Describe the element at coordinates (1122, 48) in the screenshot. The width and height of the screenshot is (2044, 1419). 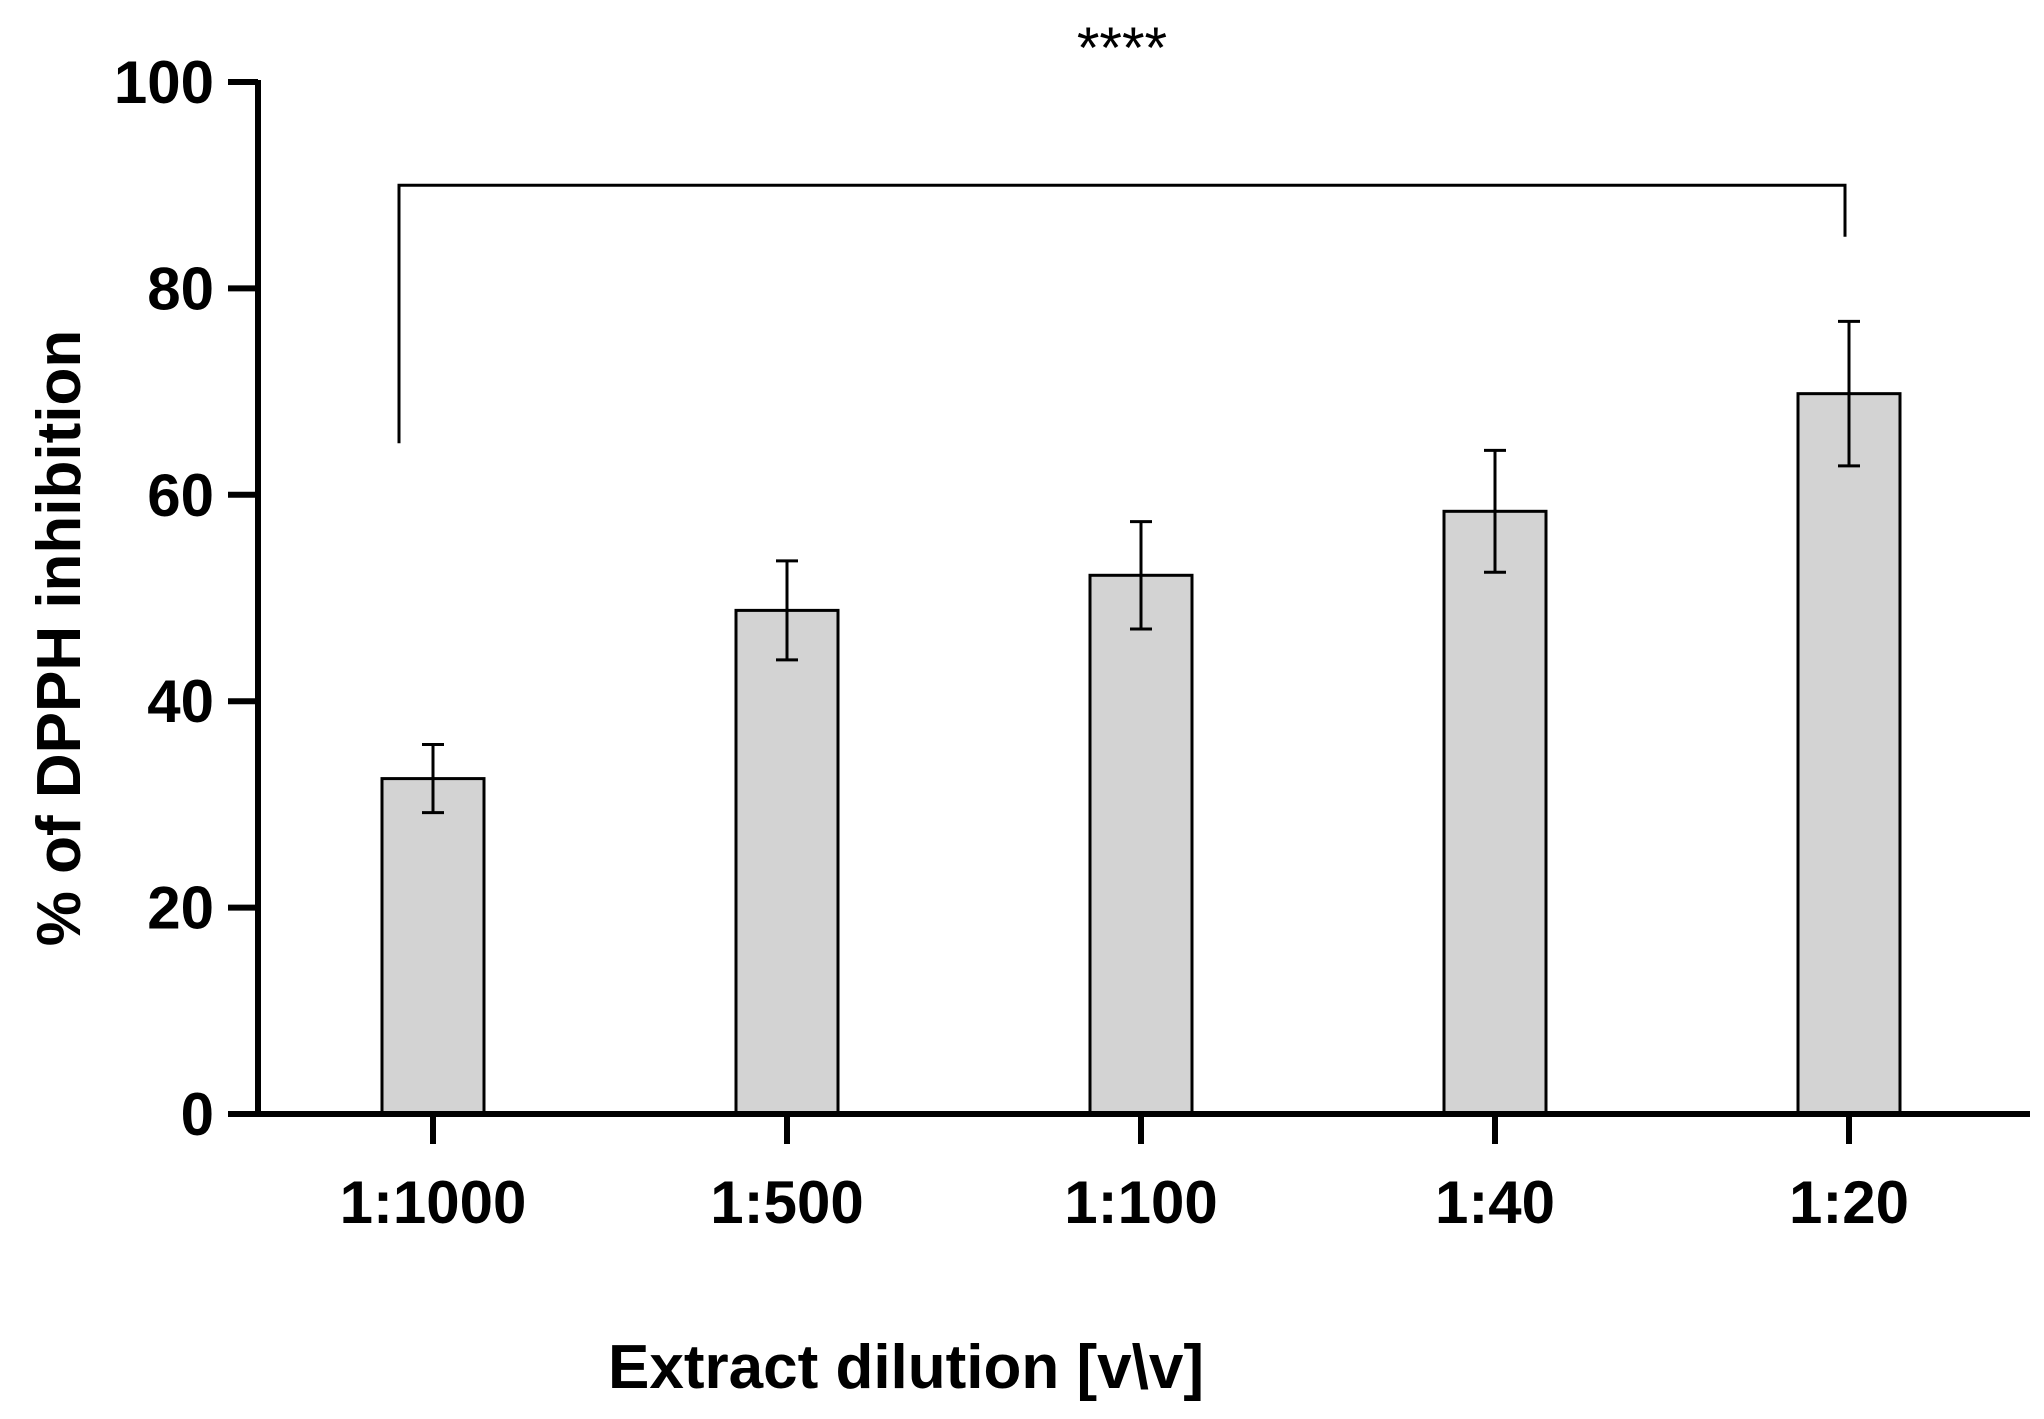
I see `significance-label: ****` at that location.